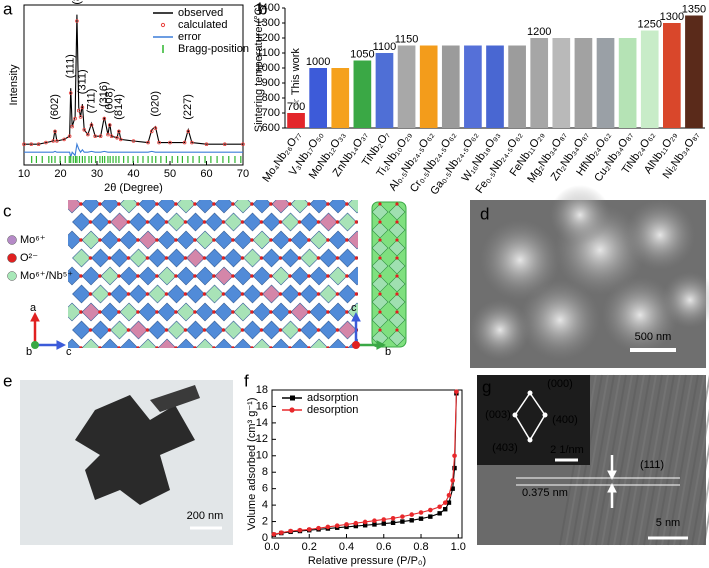  Describe the element at coordinates (652, 465) in the screenshot. I see `plane-label: (111)` at that location.